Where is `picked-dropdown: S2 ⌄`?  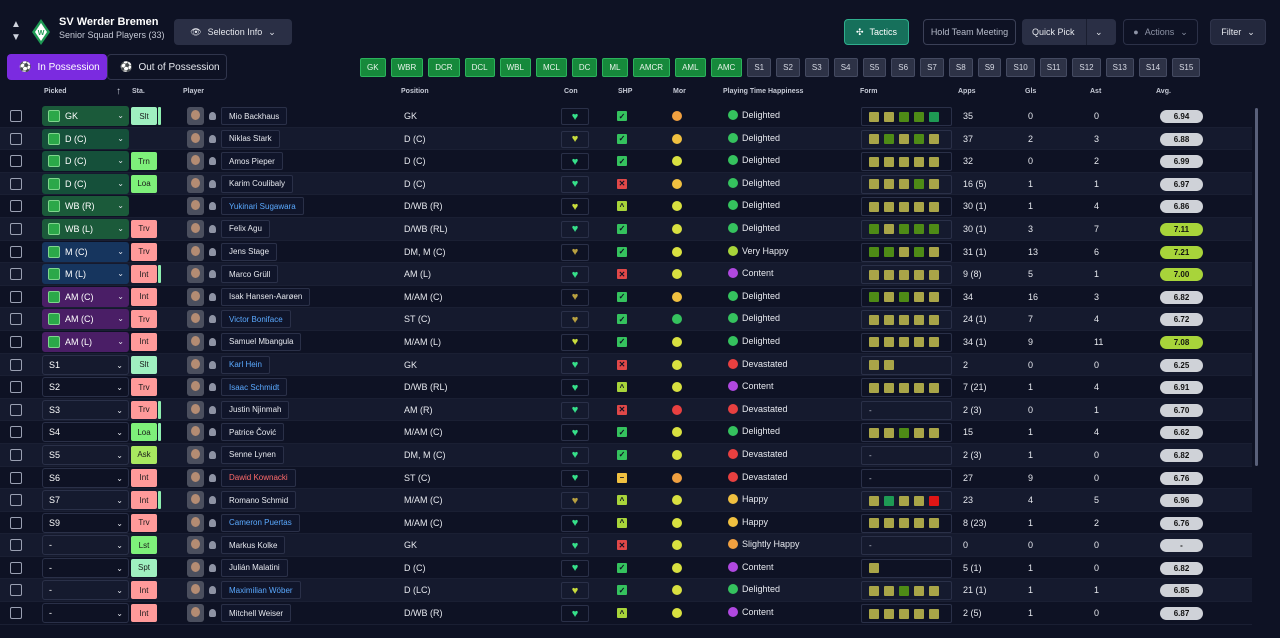 picked-dropdown: S2 ⌄ is located at coordinates (85, 387).